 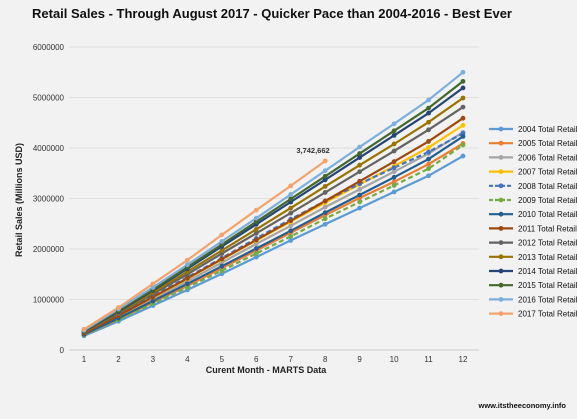 I want to click on legend-label: 2012 Total Retail, so click(x=547, y=243).